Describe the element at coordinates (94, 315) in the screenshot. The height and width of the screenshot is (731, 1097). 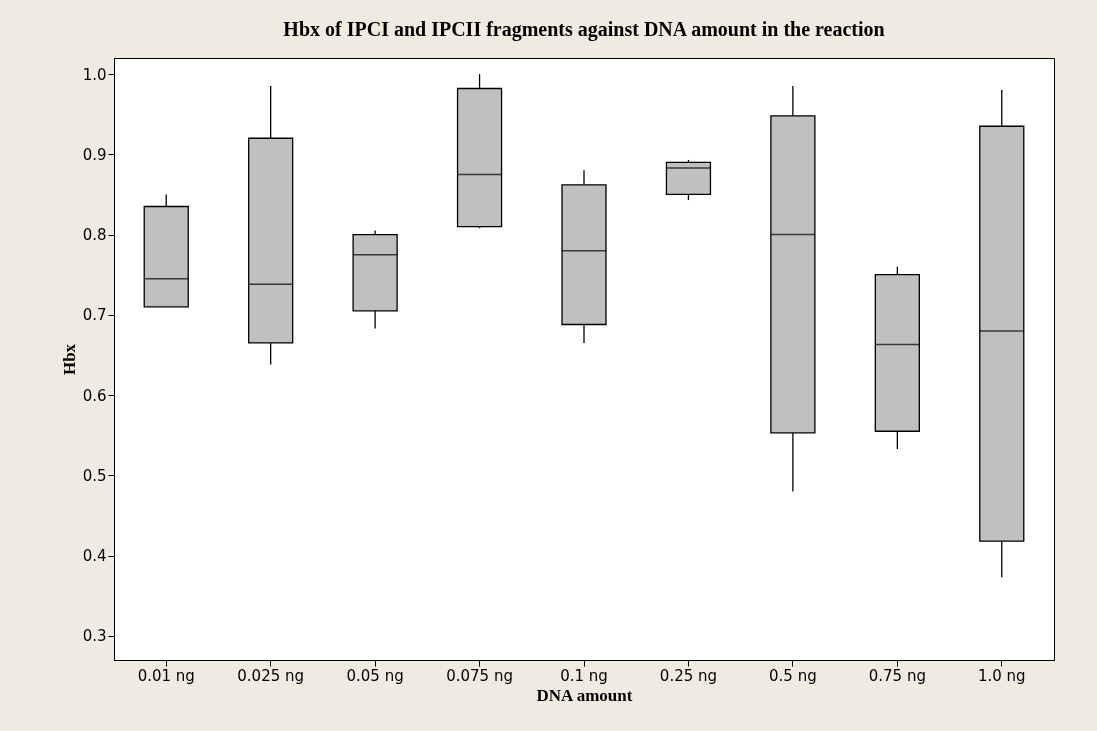
I see `y-tick-label: 0.7` at that location.